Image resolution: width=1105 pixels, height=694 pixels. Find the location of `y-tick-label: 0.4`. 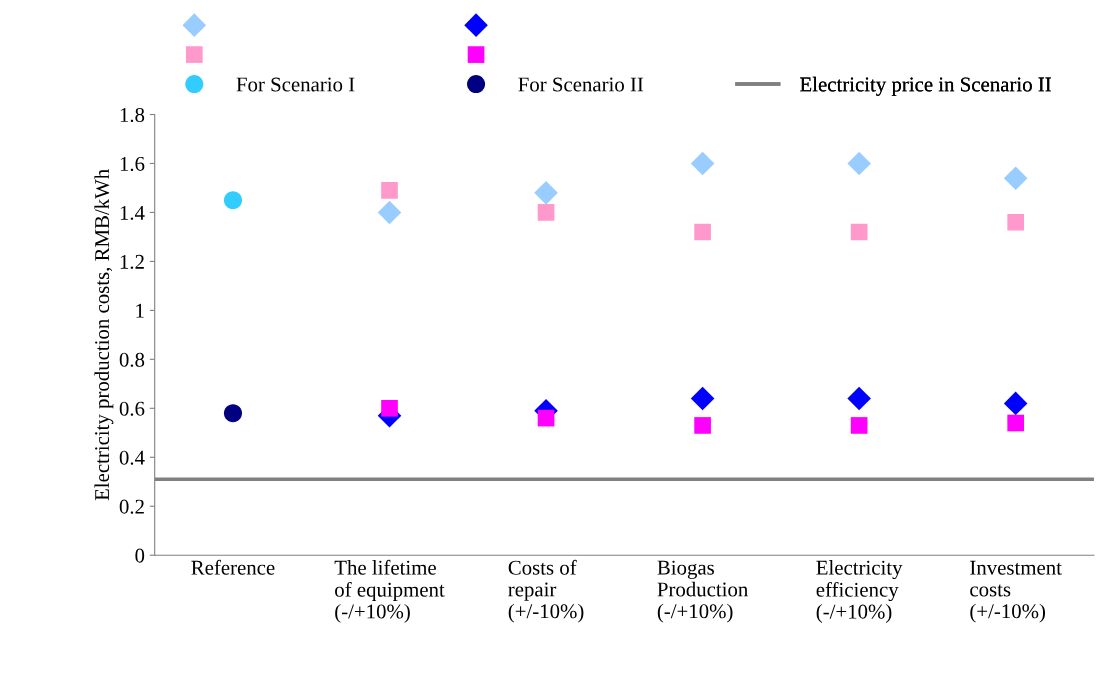

y-tick-label: 0.4 is located at coordinates (132, 457).